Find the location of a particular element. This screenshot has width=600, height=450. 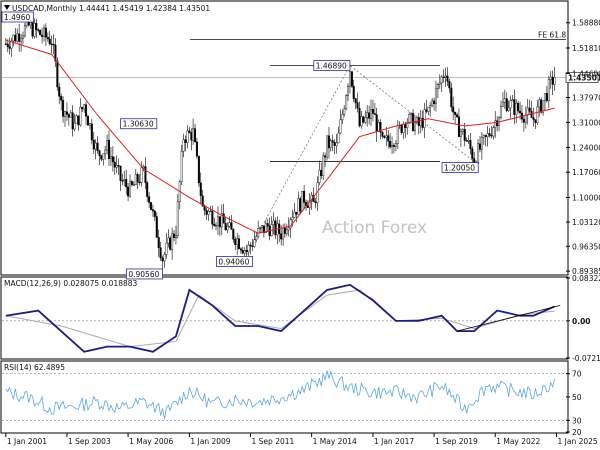

rsi-line is located at coordinates (280, 394).